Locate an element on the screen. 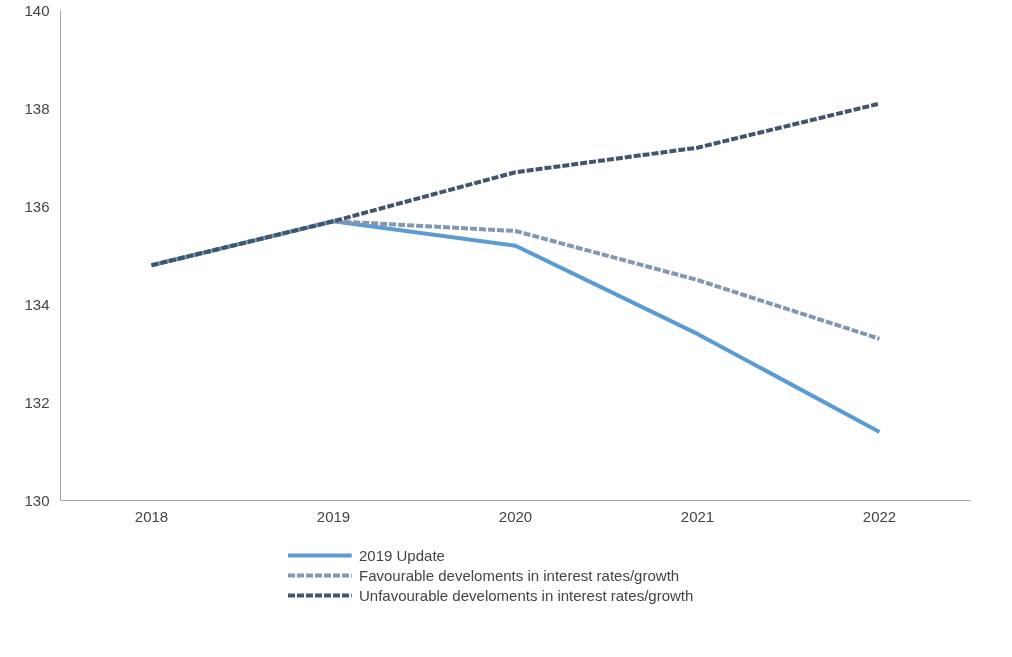 The height and width of the screenshot is (657, 1012). y-tick-label: 134 is located at coordinates (37, 304).